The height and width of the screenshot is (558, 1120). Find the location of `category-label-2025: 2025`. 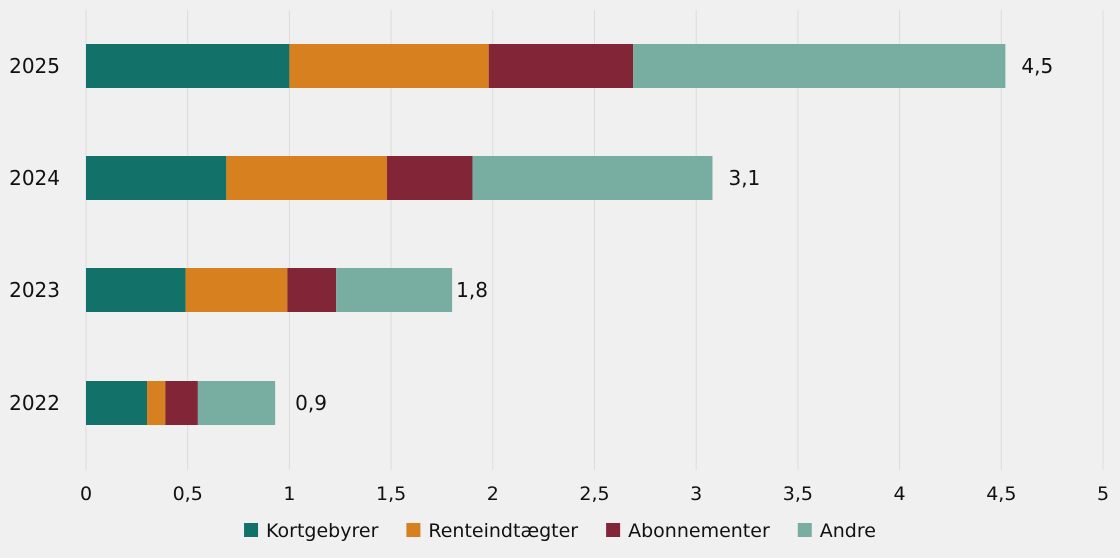

category-label-2025: 2025 is located at coordinates (34, 66).